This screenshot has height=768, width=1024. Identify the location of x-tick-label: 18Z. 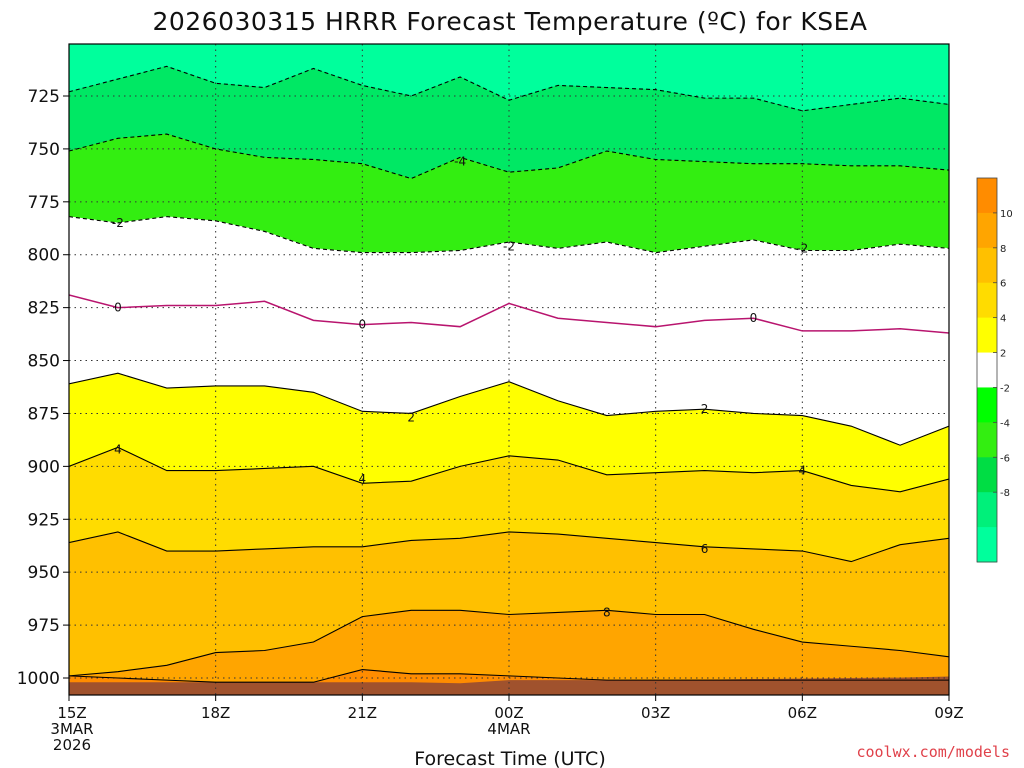
(215, 713).